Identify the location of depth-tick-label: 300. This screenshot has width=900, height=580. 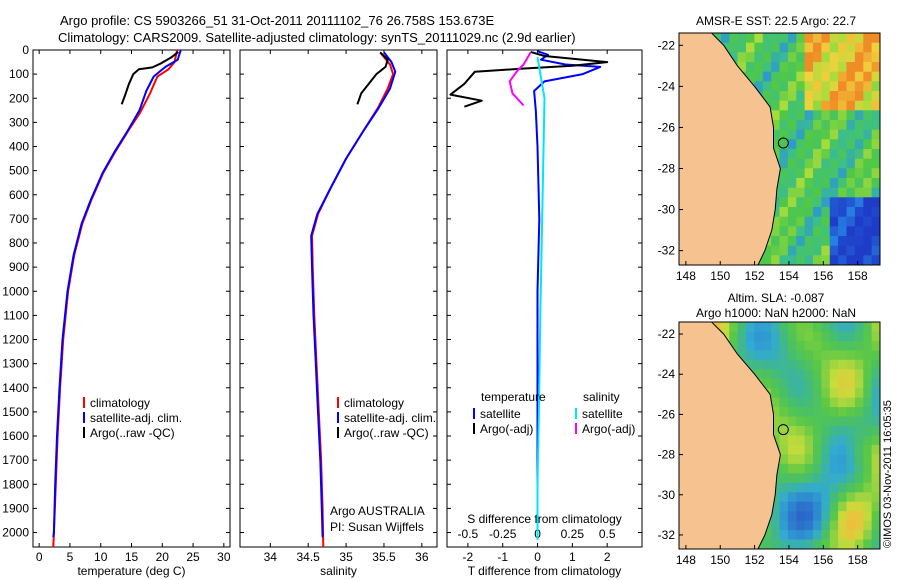
(19, 122).